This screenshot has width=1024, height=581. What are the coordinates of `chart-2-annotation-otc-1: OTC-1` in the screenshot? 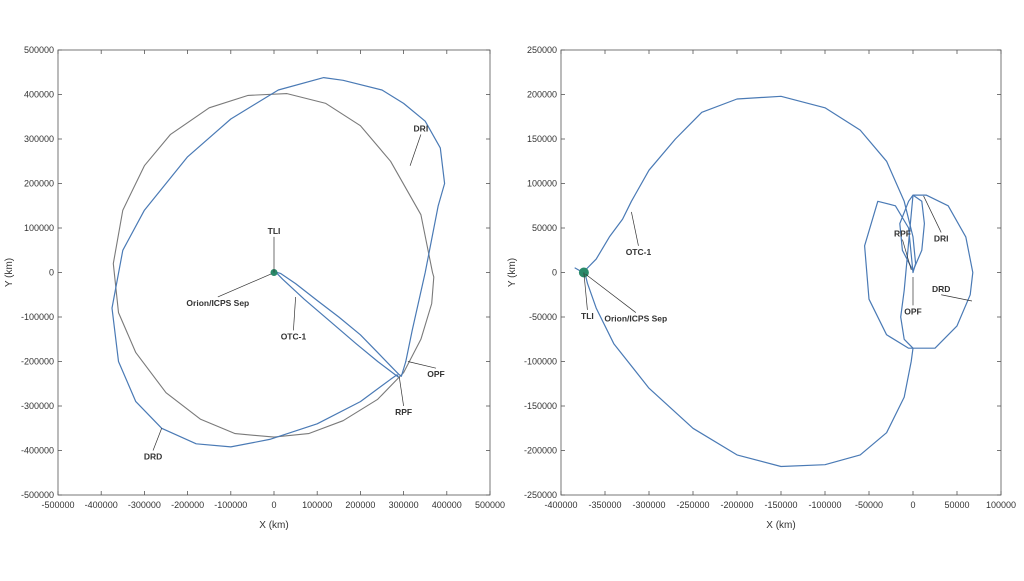 It's located at (639, 252).